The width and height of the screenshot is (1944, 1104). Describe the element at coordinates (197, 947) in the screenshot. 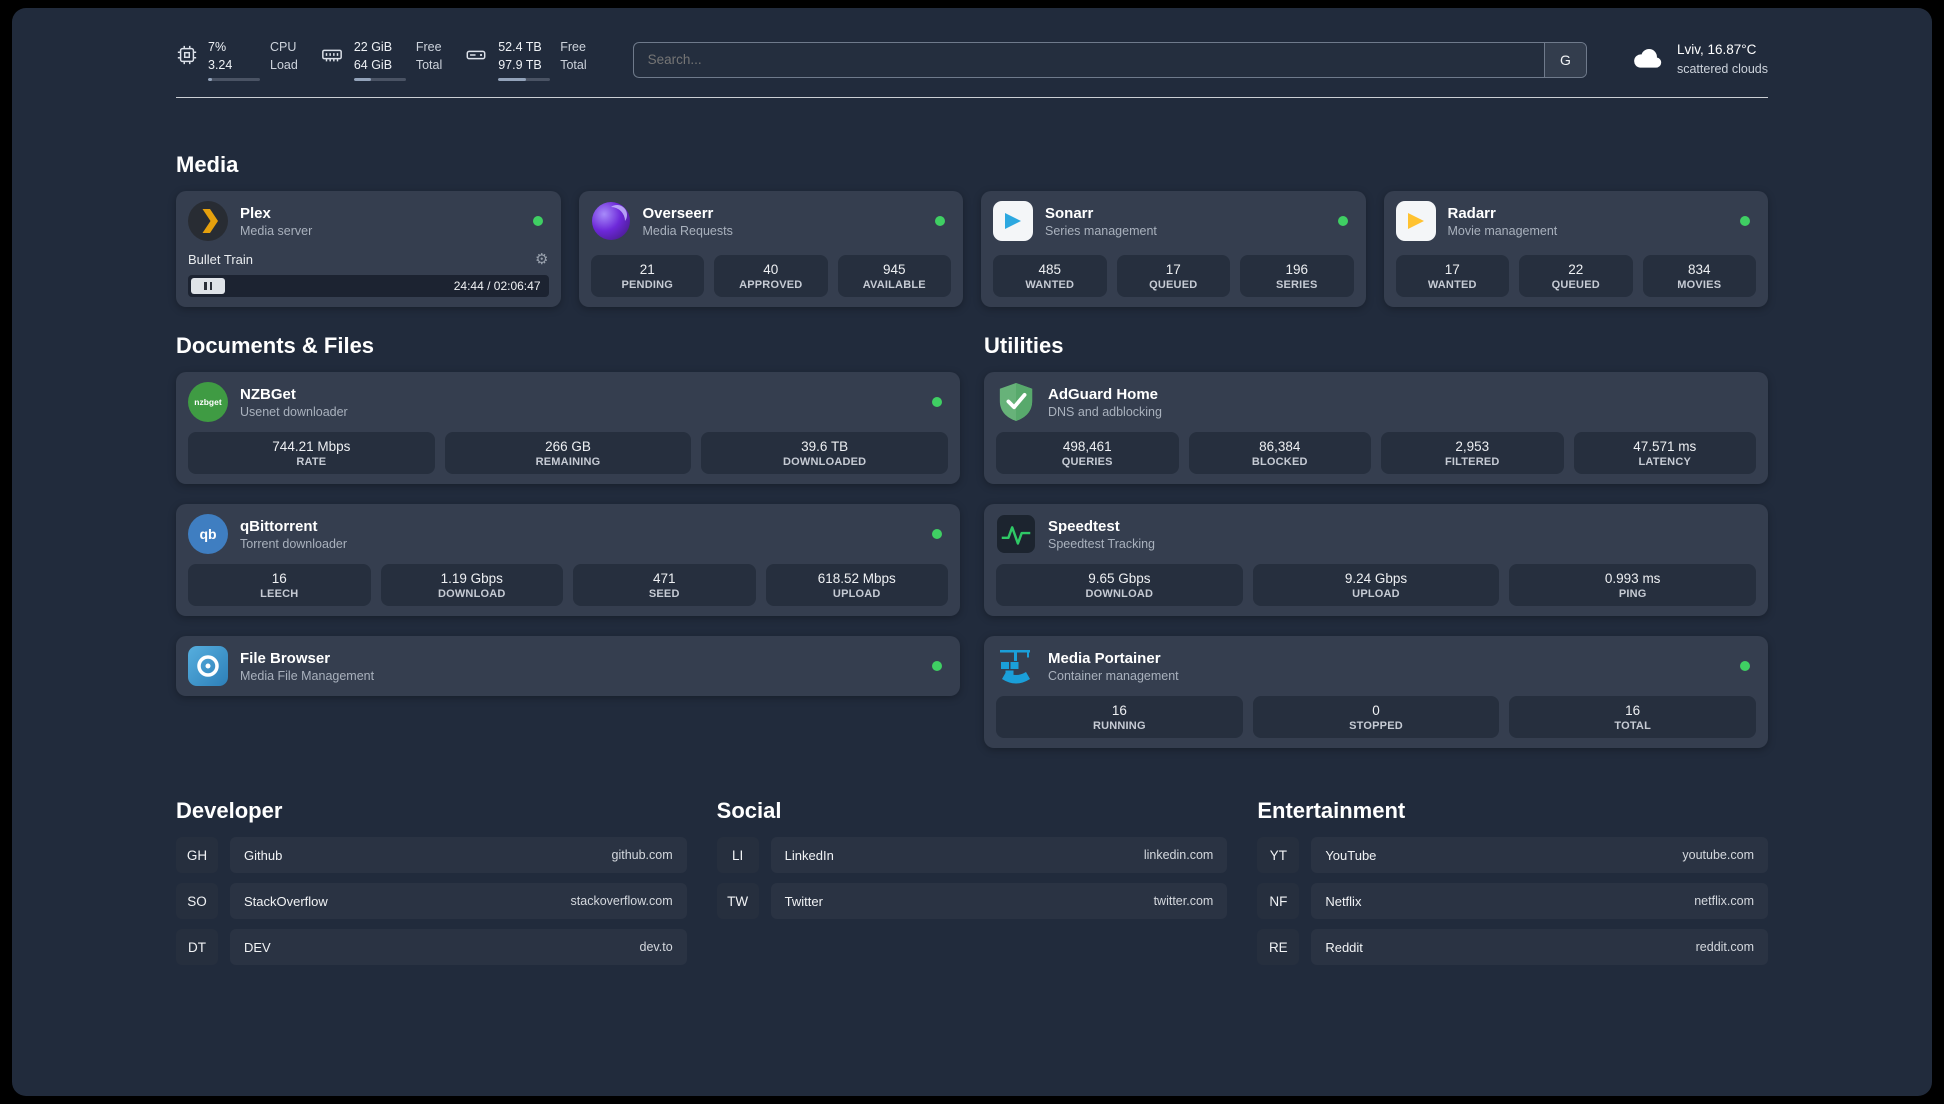

I see `bookmark-abbr: DT` at that location.